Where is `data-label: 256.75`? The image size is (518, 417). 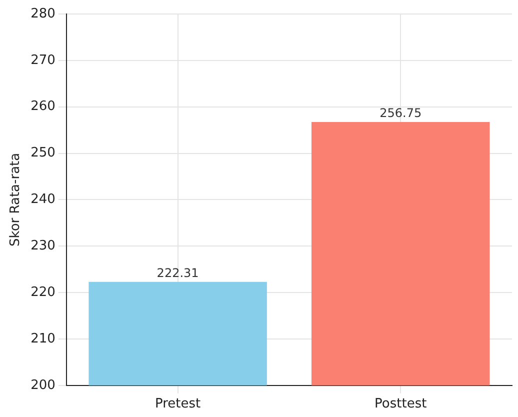
data-label: 256.75 is located at coordinates (401, 113).